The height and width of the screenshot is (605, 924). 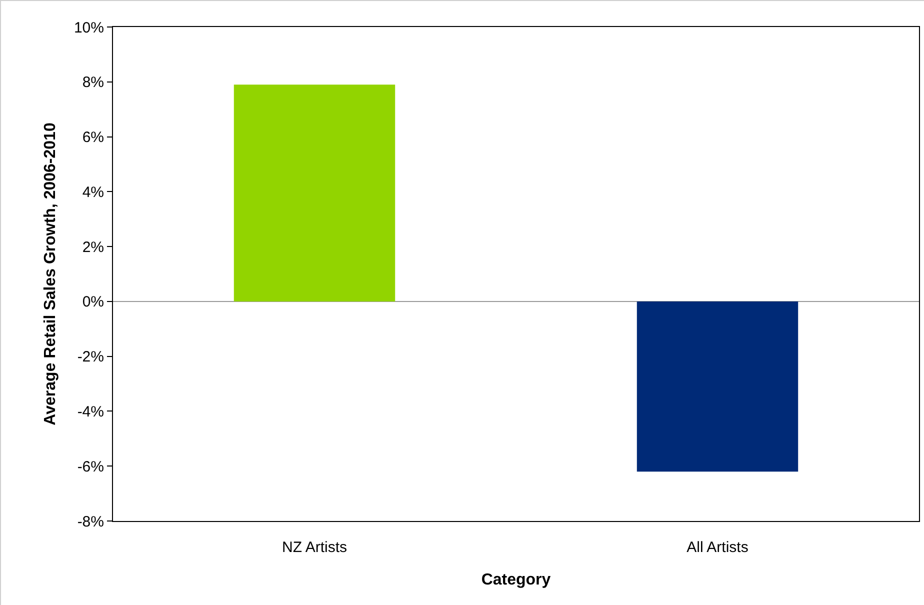 What do you see at coordinates (93, 302) in the screenshot?
I see `y-tick-label: 0%` at bounding box center [93, 302].